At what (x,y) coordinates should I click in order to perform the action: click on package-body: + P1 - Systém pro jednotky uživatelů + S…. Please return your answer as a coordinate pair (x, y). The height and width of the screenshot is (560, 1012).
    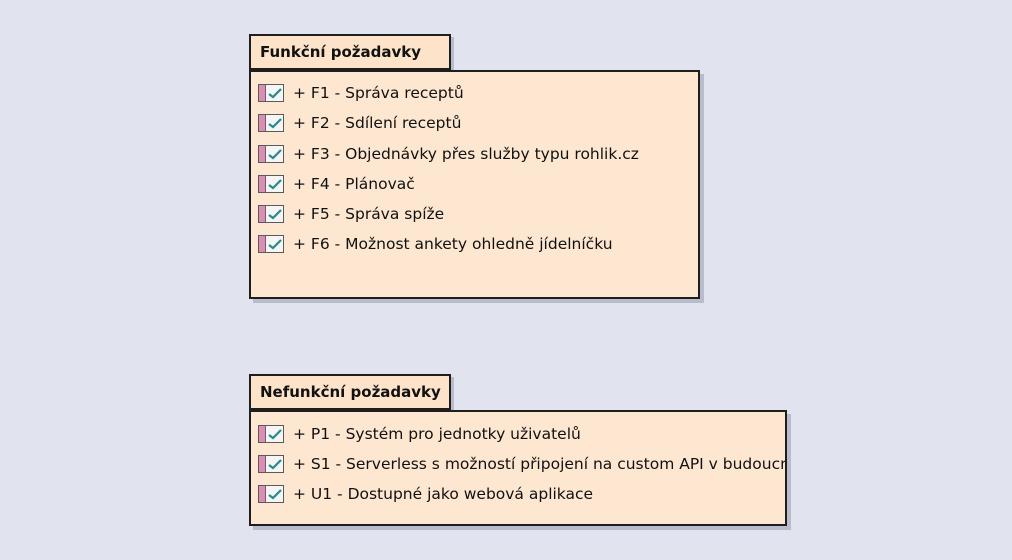
    Looking at the image, I should click on (518, 468).